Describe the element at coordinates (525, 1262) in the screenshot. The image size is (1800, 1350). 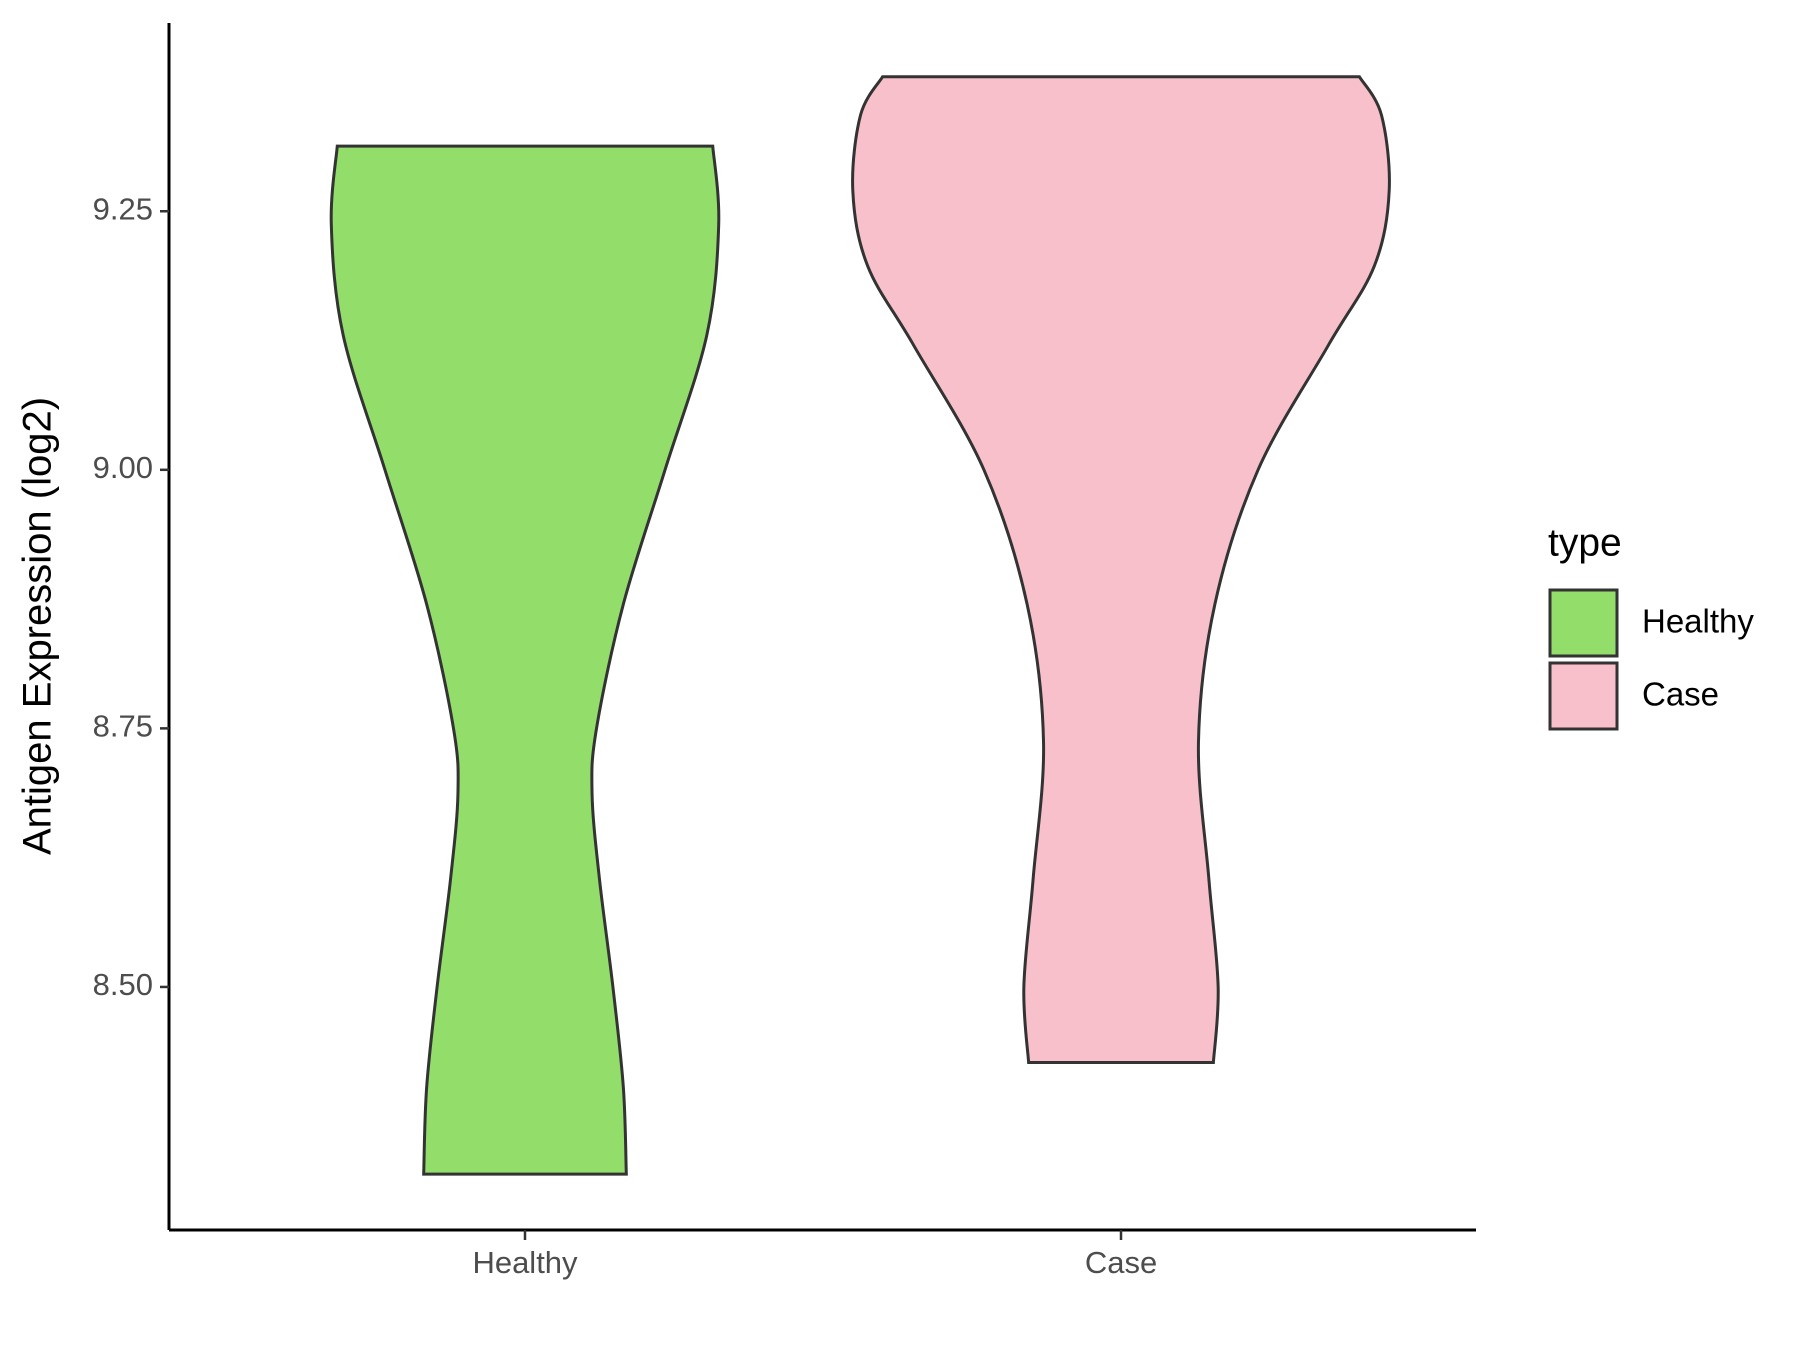
I see `x-tick-label: Healthy` at that location.